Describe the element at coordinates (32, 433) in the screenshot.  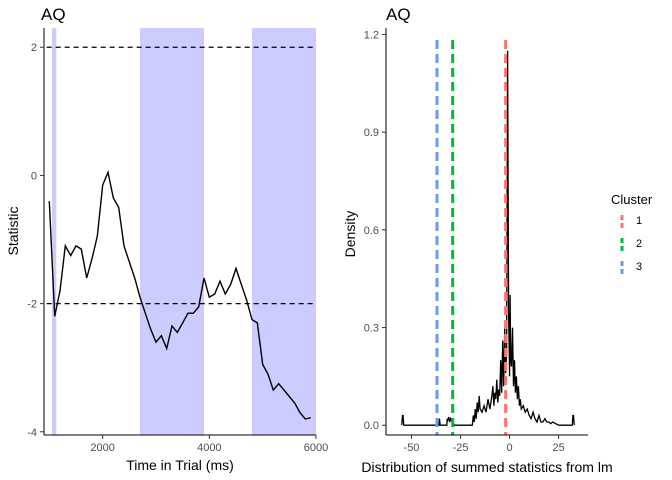
I see `y-tick-label: -4` at that location.